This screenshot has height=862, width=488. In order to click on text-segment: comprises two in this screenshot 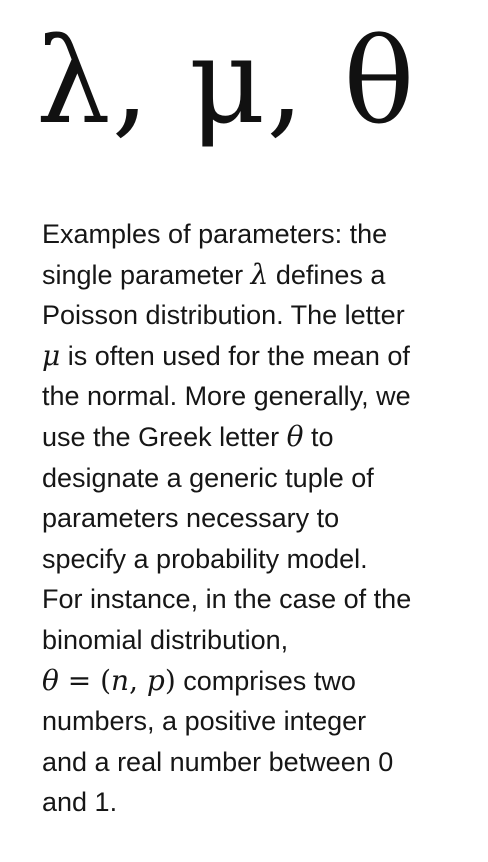, I will do `click(265, 680)`.